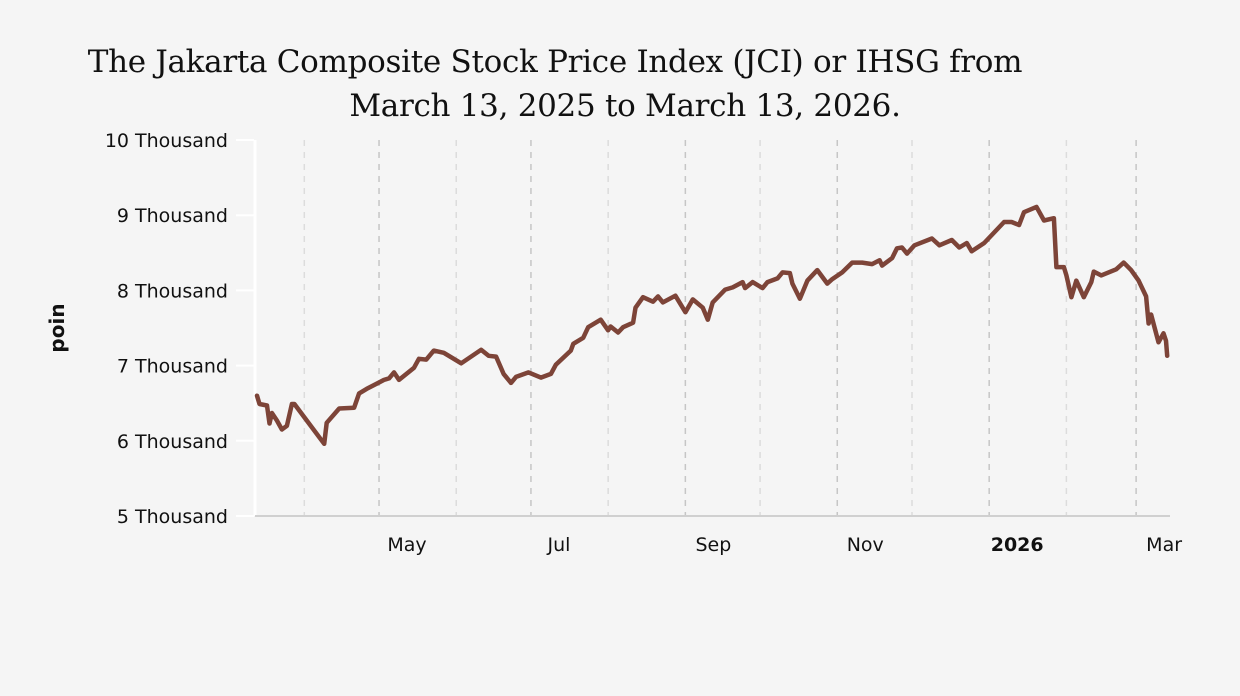 This screenshot has height=696, width=1240. I want to click on y-tick-label: 5 Thousand, so click(172, 517).